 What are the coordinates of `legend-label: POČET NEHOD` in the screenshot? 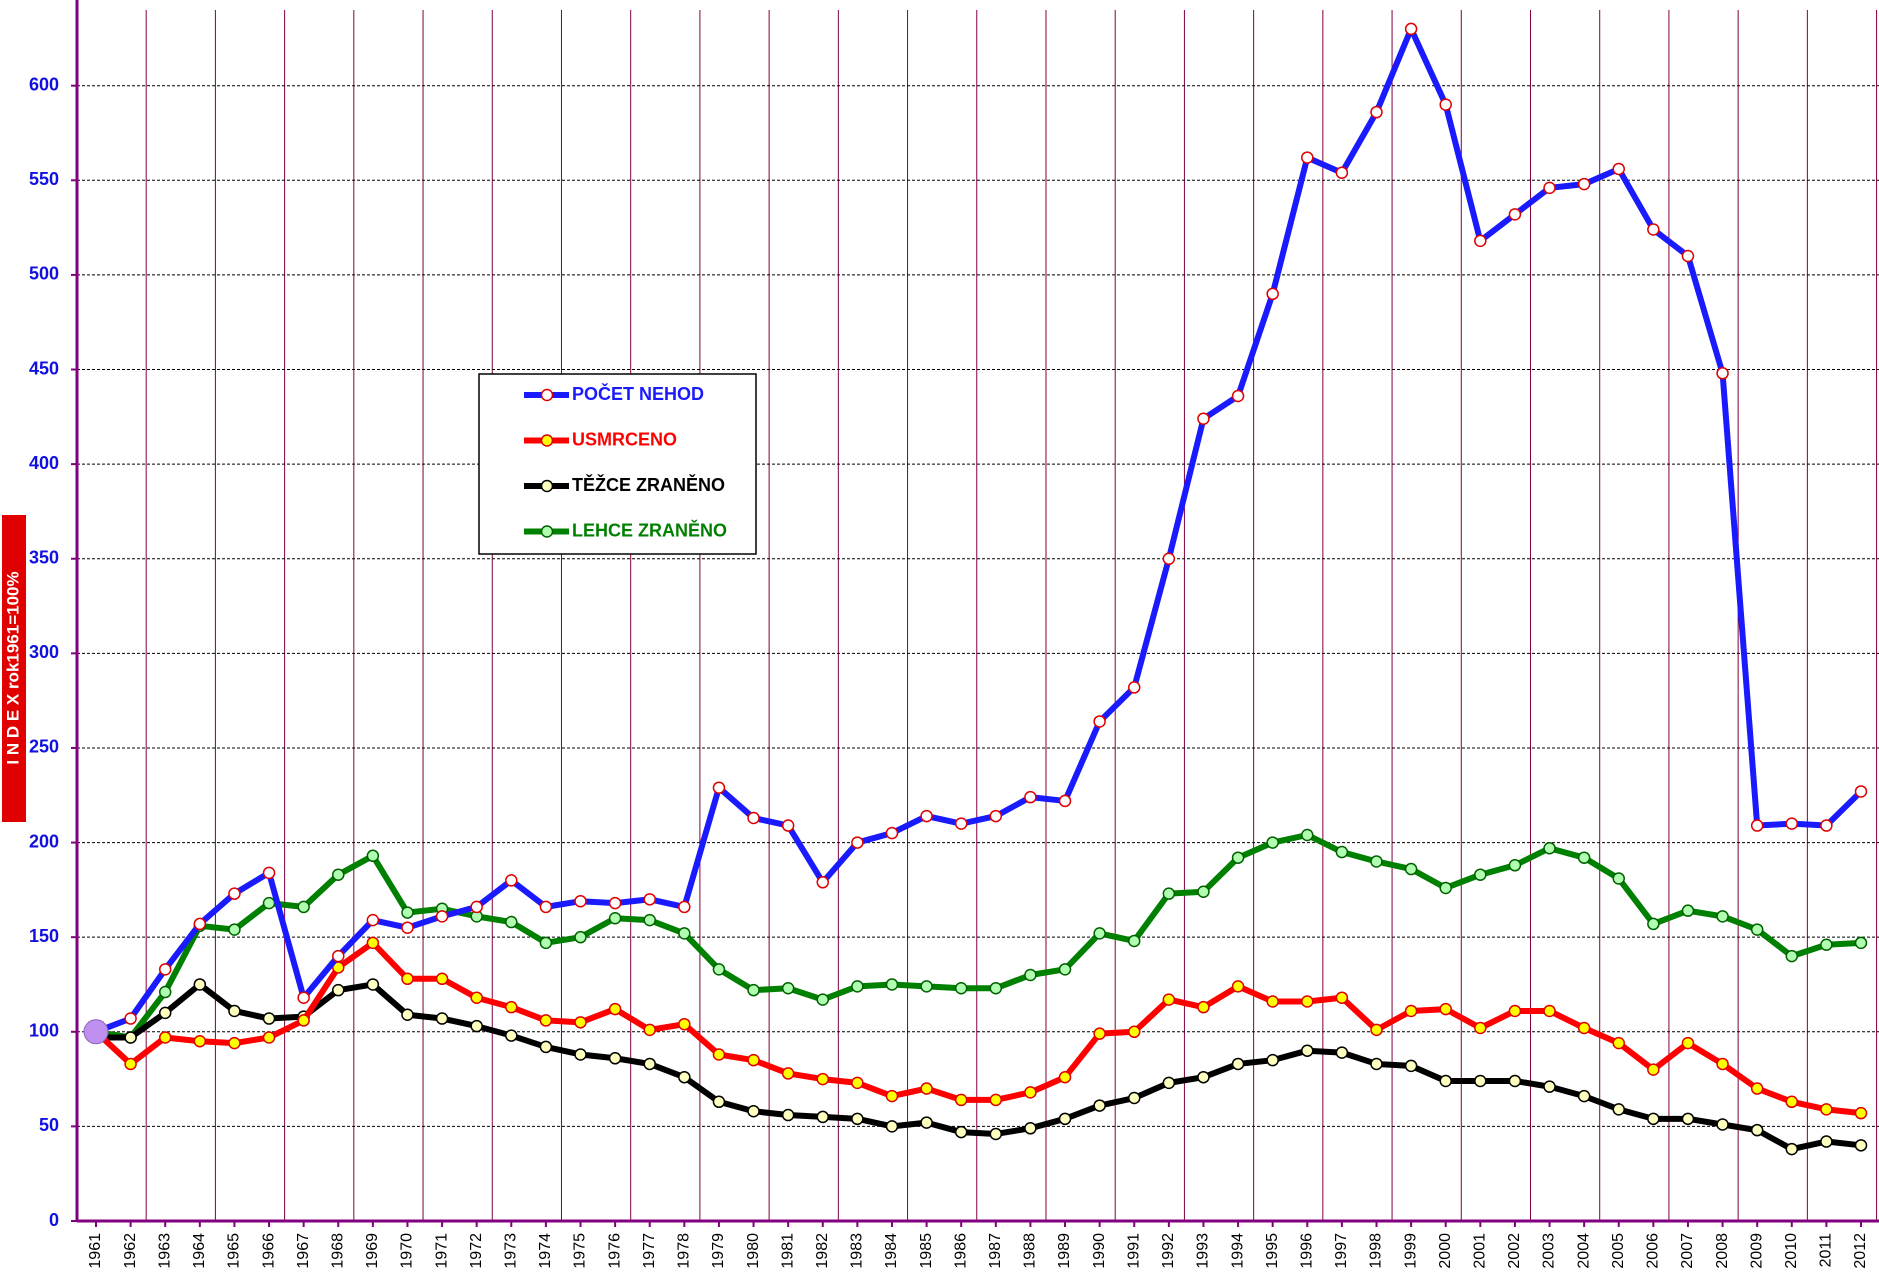 It's located at (638, 393).